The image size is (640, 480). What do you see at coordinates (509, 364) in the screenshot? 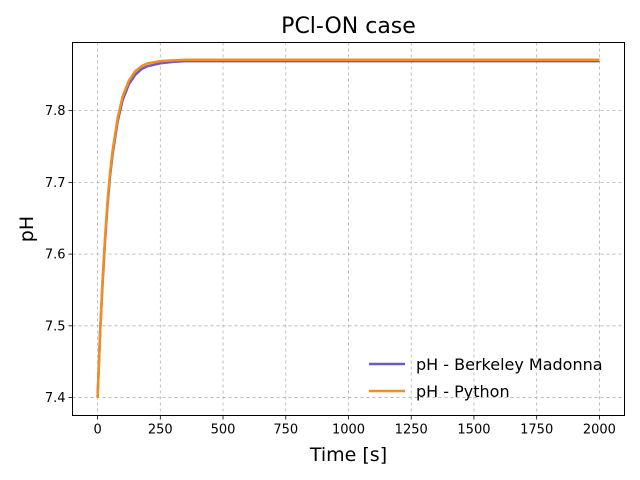
I see `legend-label-berkeley-madonna: pH - Berkeley Madonna` at bounding box center [509, 364].